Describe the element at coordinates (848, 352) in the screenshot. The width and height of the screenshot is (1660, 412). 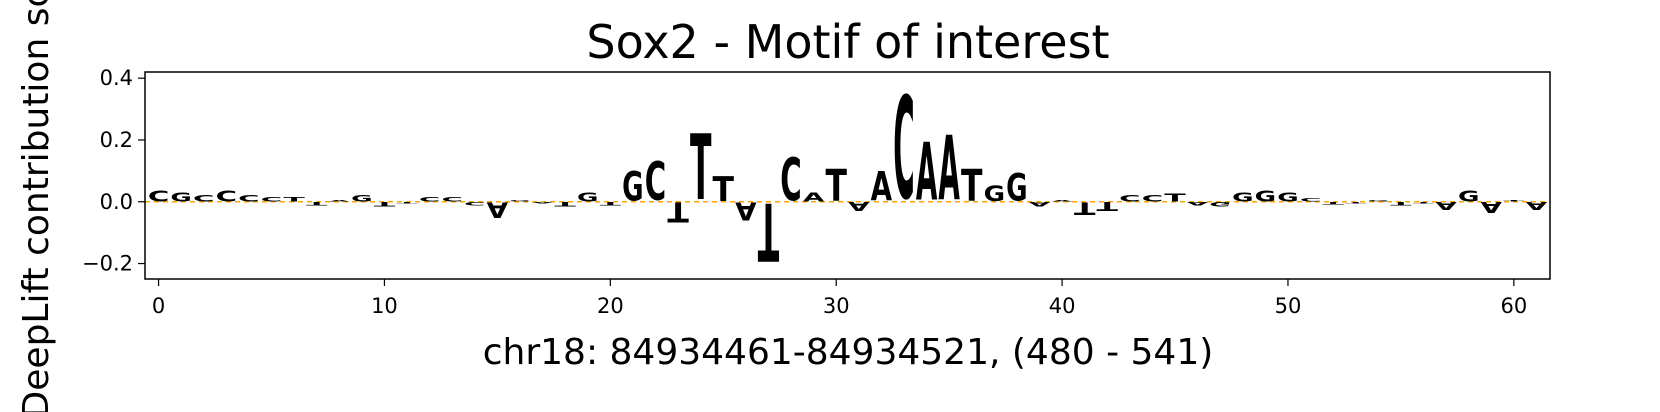
I see `x-axis-label: chr18: 84934461-84934521, (480 - 541)` at that location.